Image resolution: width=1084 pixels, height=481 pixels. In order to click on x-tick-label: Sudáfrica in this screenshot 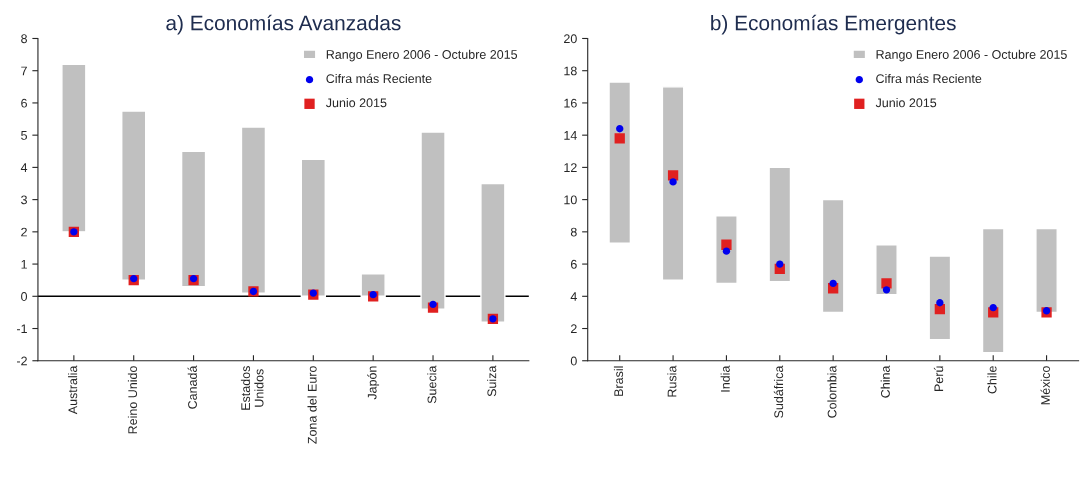, I will do `click(778, 391)`.